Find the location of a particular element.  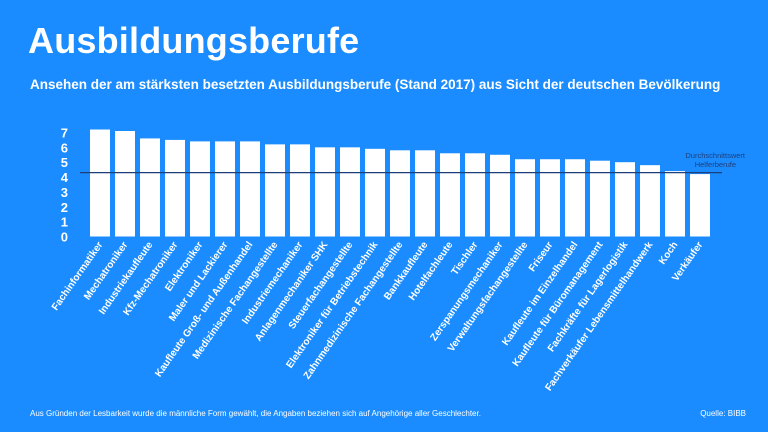

page-title: Ausbildungsberufe is located at coordinates (194, 40).